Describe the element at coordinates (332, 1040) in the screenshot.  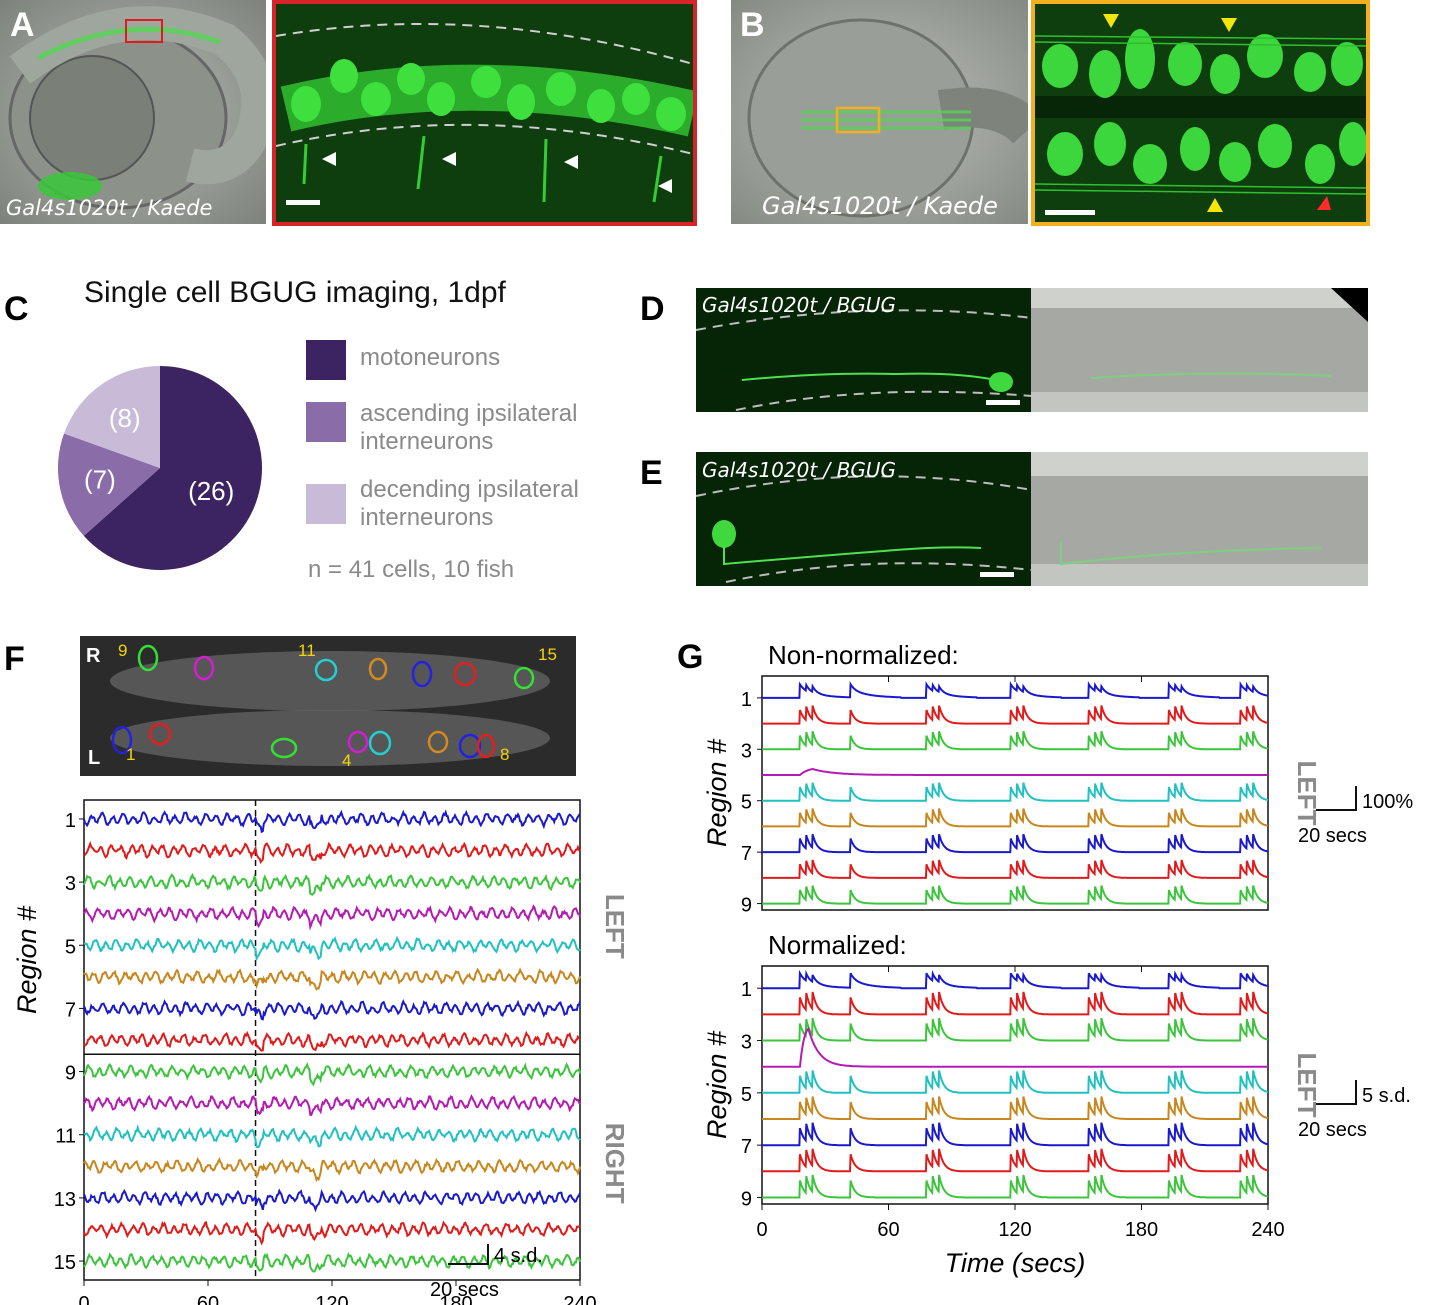
I see `chart-f-frame` at that location.